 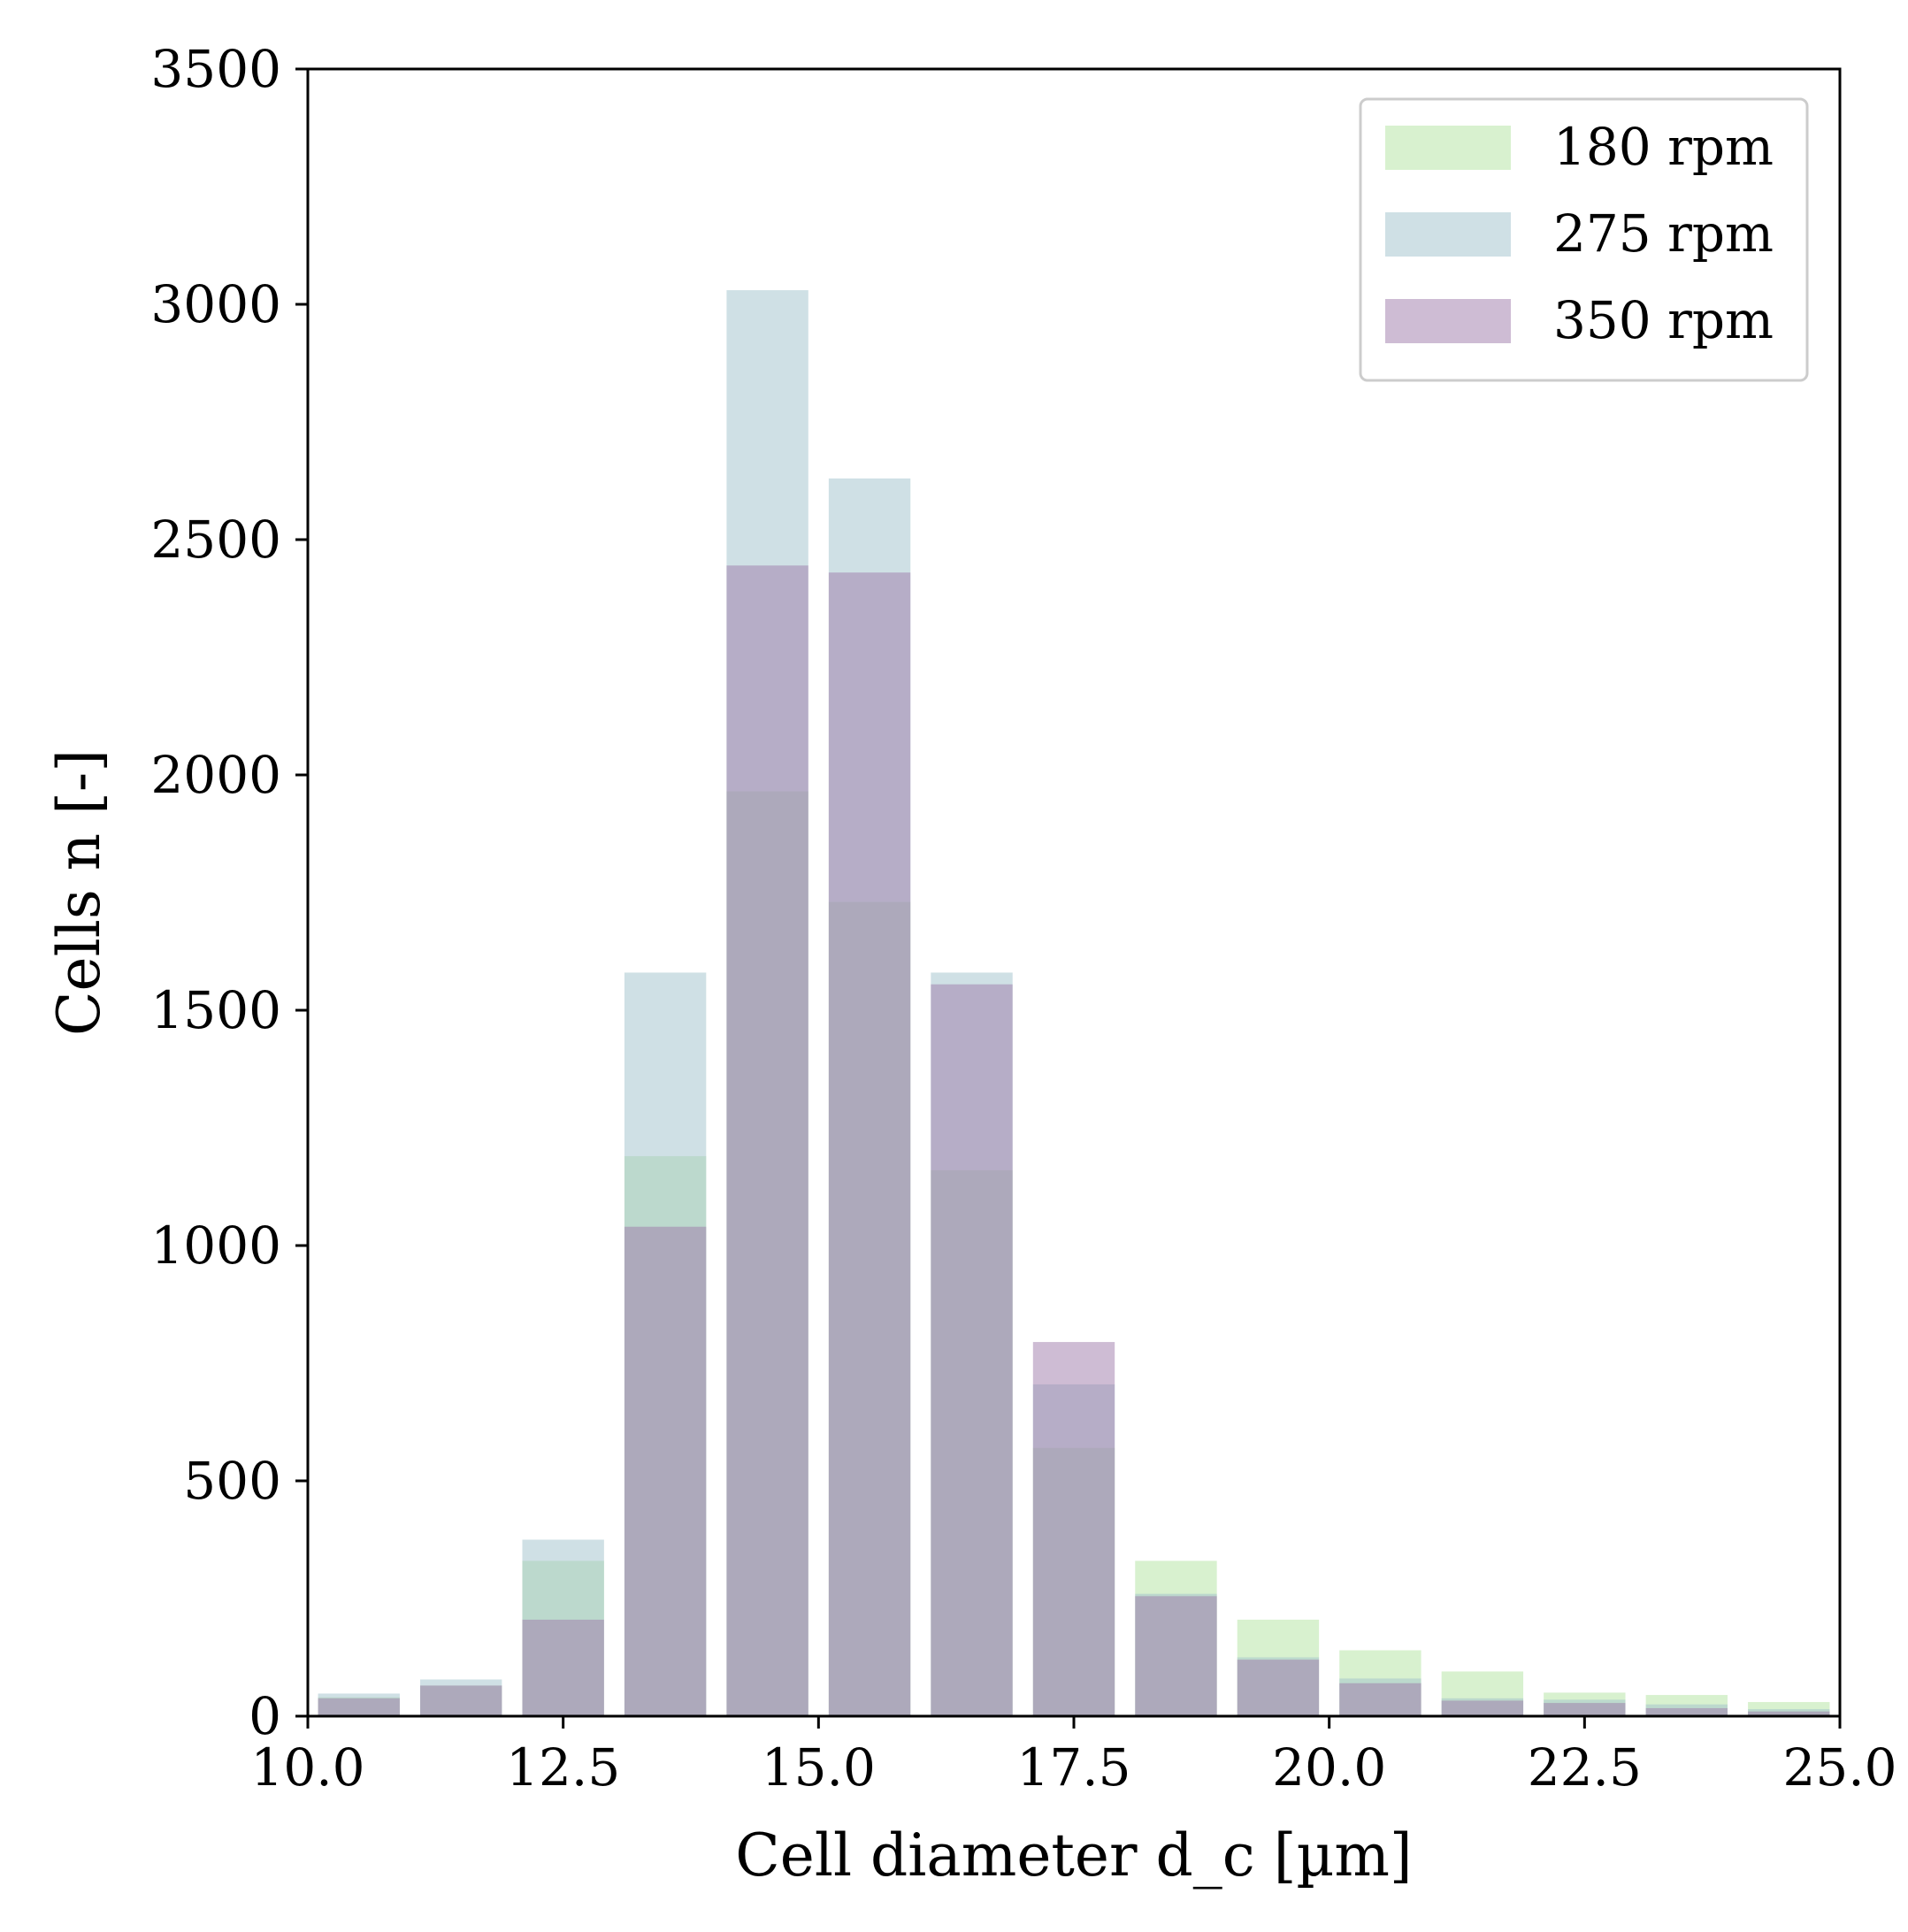 What do you see at coordinates (215, 540) in the screenshot?
I see `y-tick-label: 2500` at bounding box center [215, 540].